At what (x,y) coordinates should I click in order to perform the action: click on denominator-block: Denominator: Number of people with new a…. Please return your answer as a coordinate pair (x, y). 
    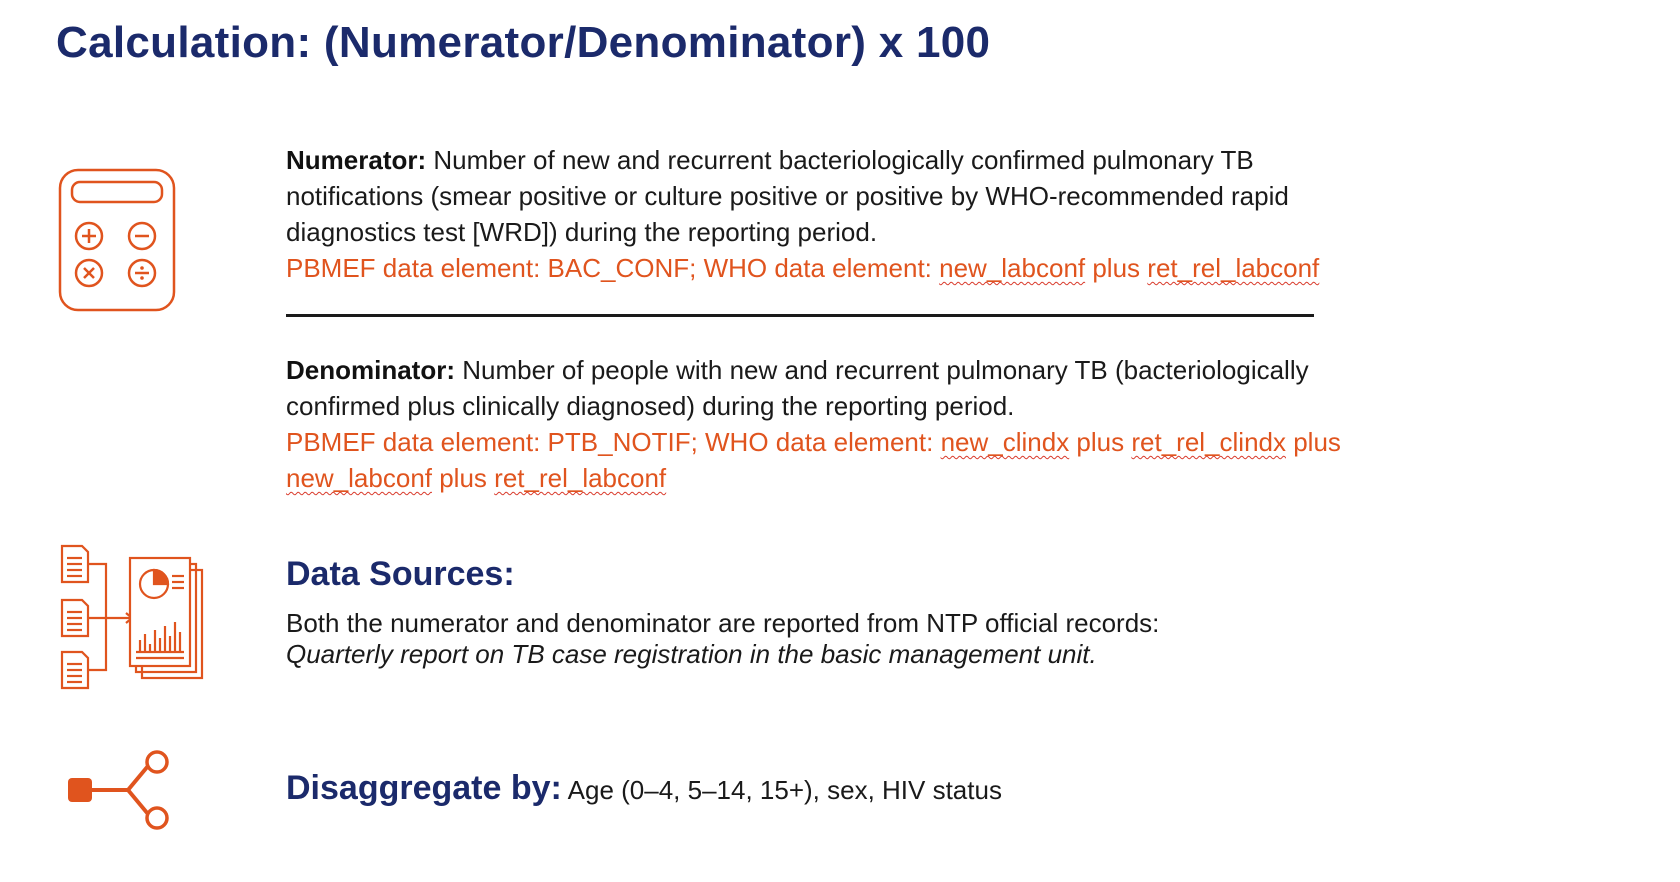
    Looking at the image, I should click on (813, 424).